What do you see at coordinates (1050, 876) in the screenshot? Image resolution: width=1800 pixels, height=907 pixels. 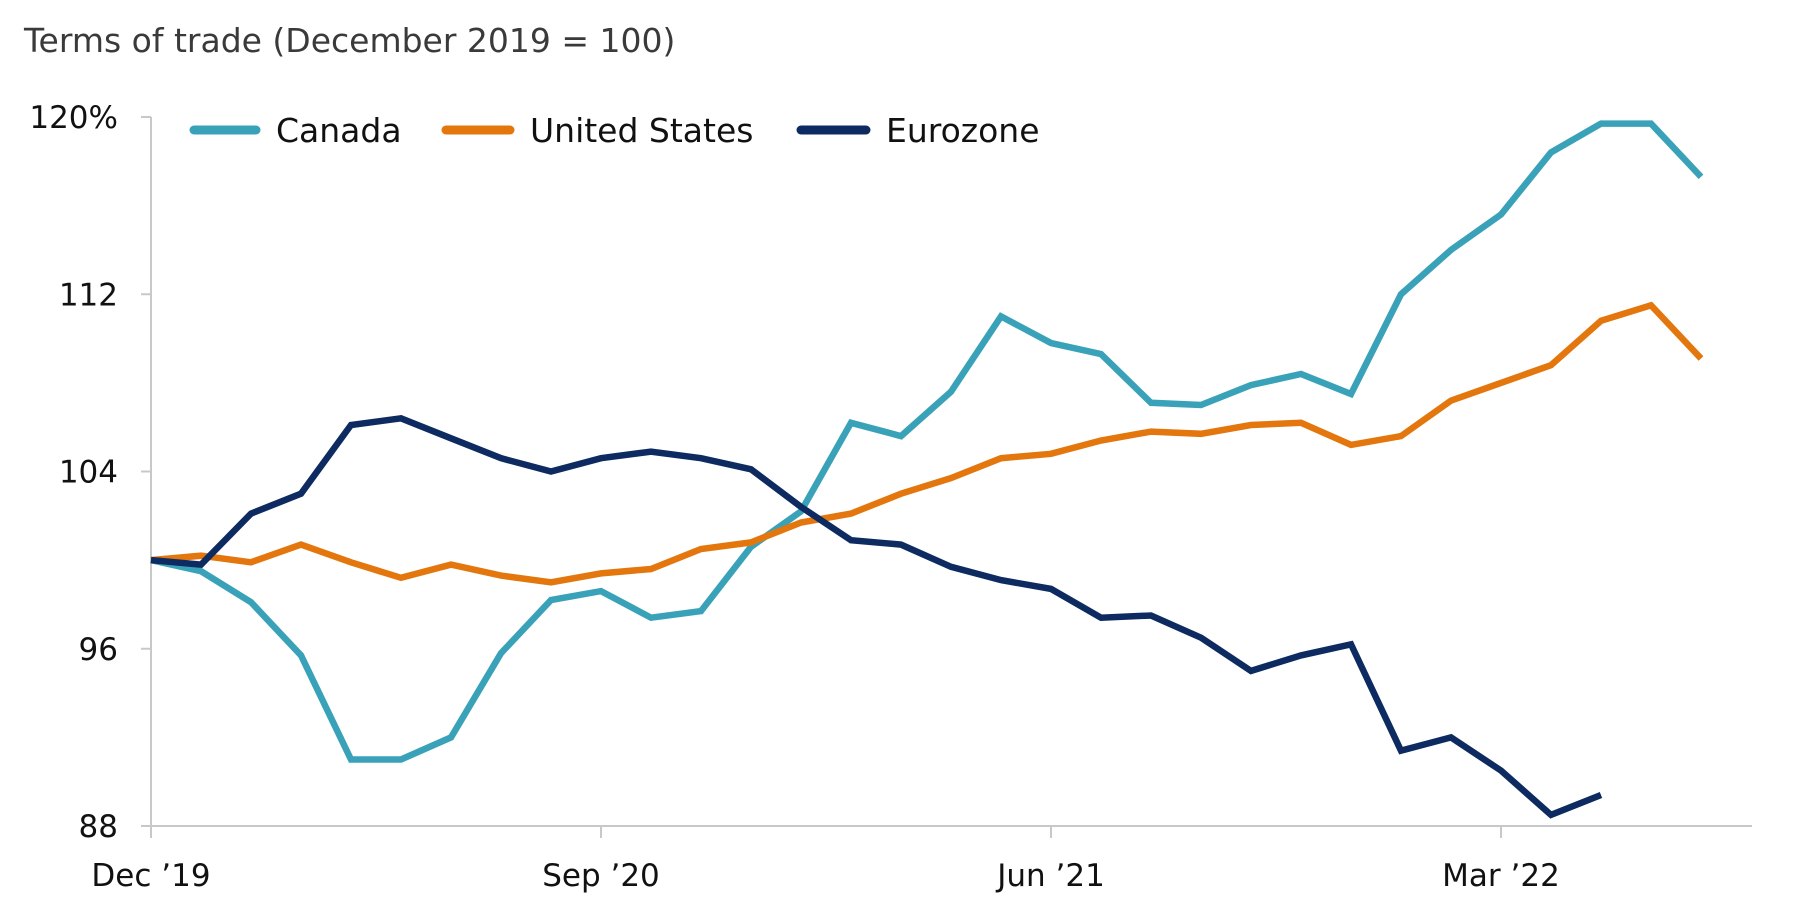 I see `x-tick-label: Jun ’21` at bounding box center [1050, 876].